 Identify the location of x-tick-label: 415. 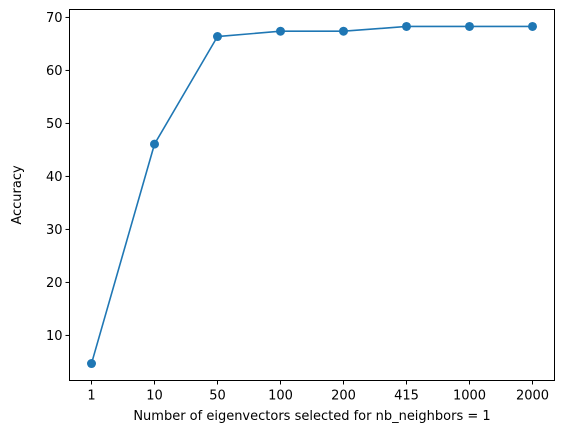
(406, 396).